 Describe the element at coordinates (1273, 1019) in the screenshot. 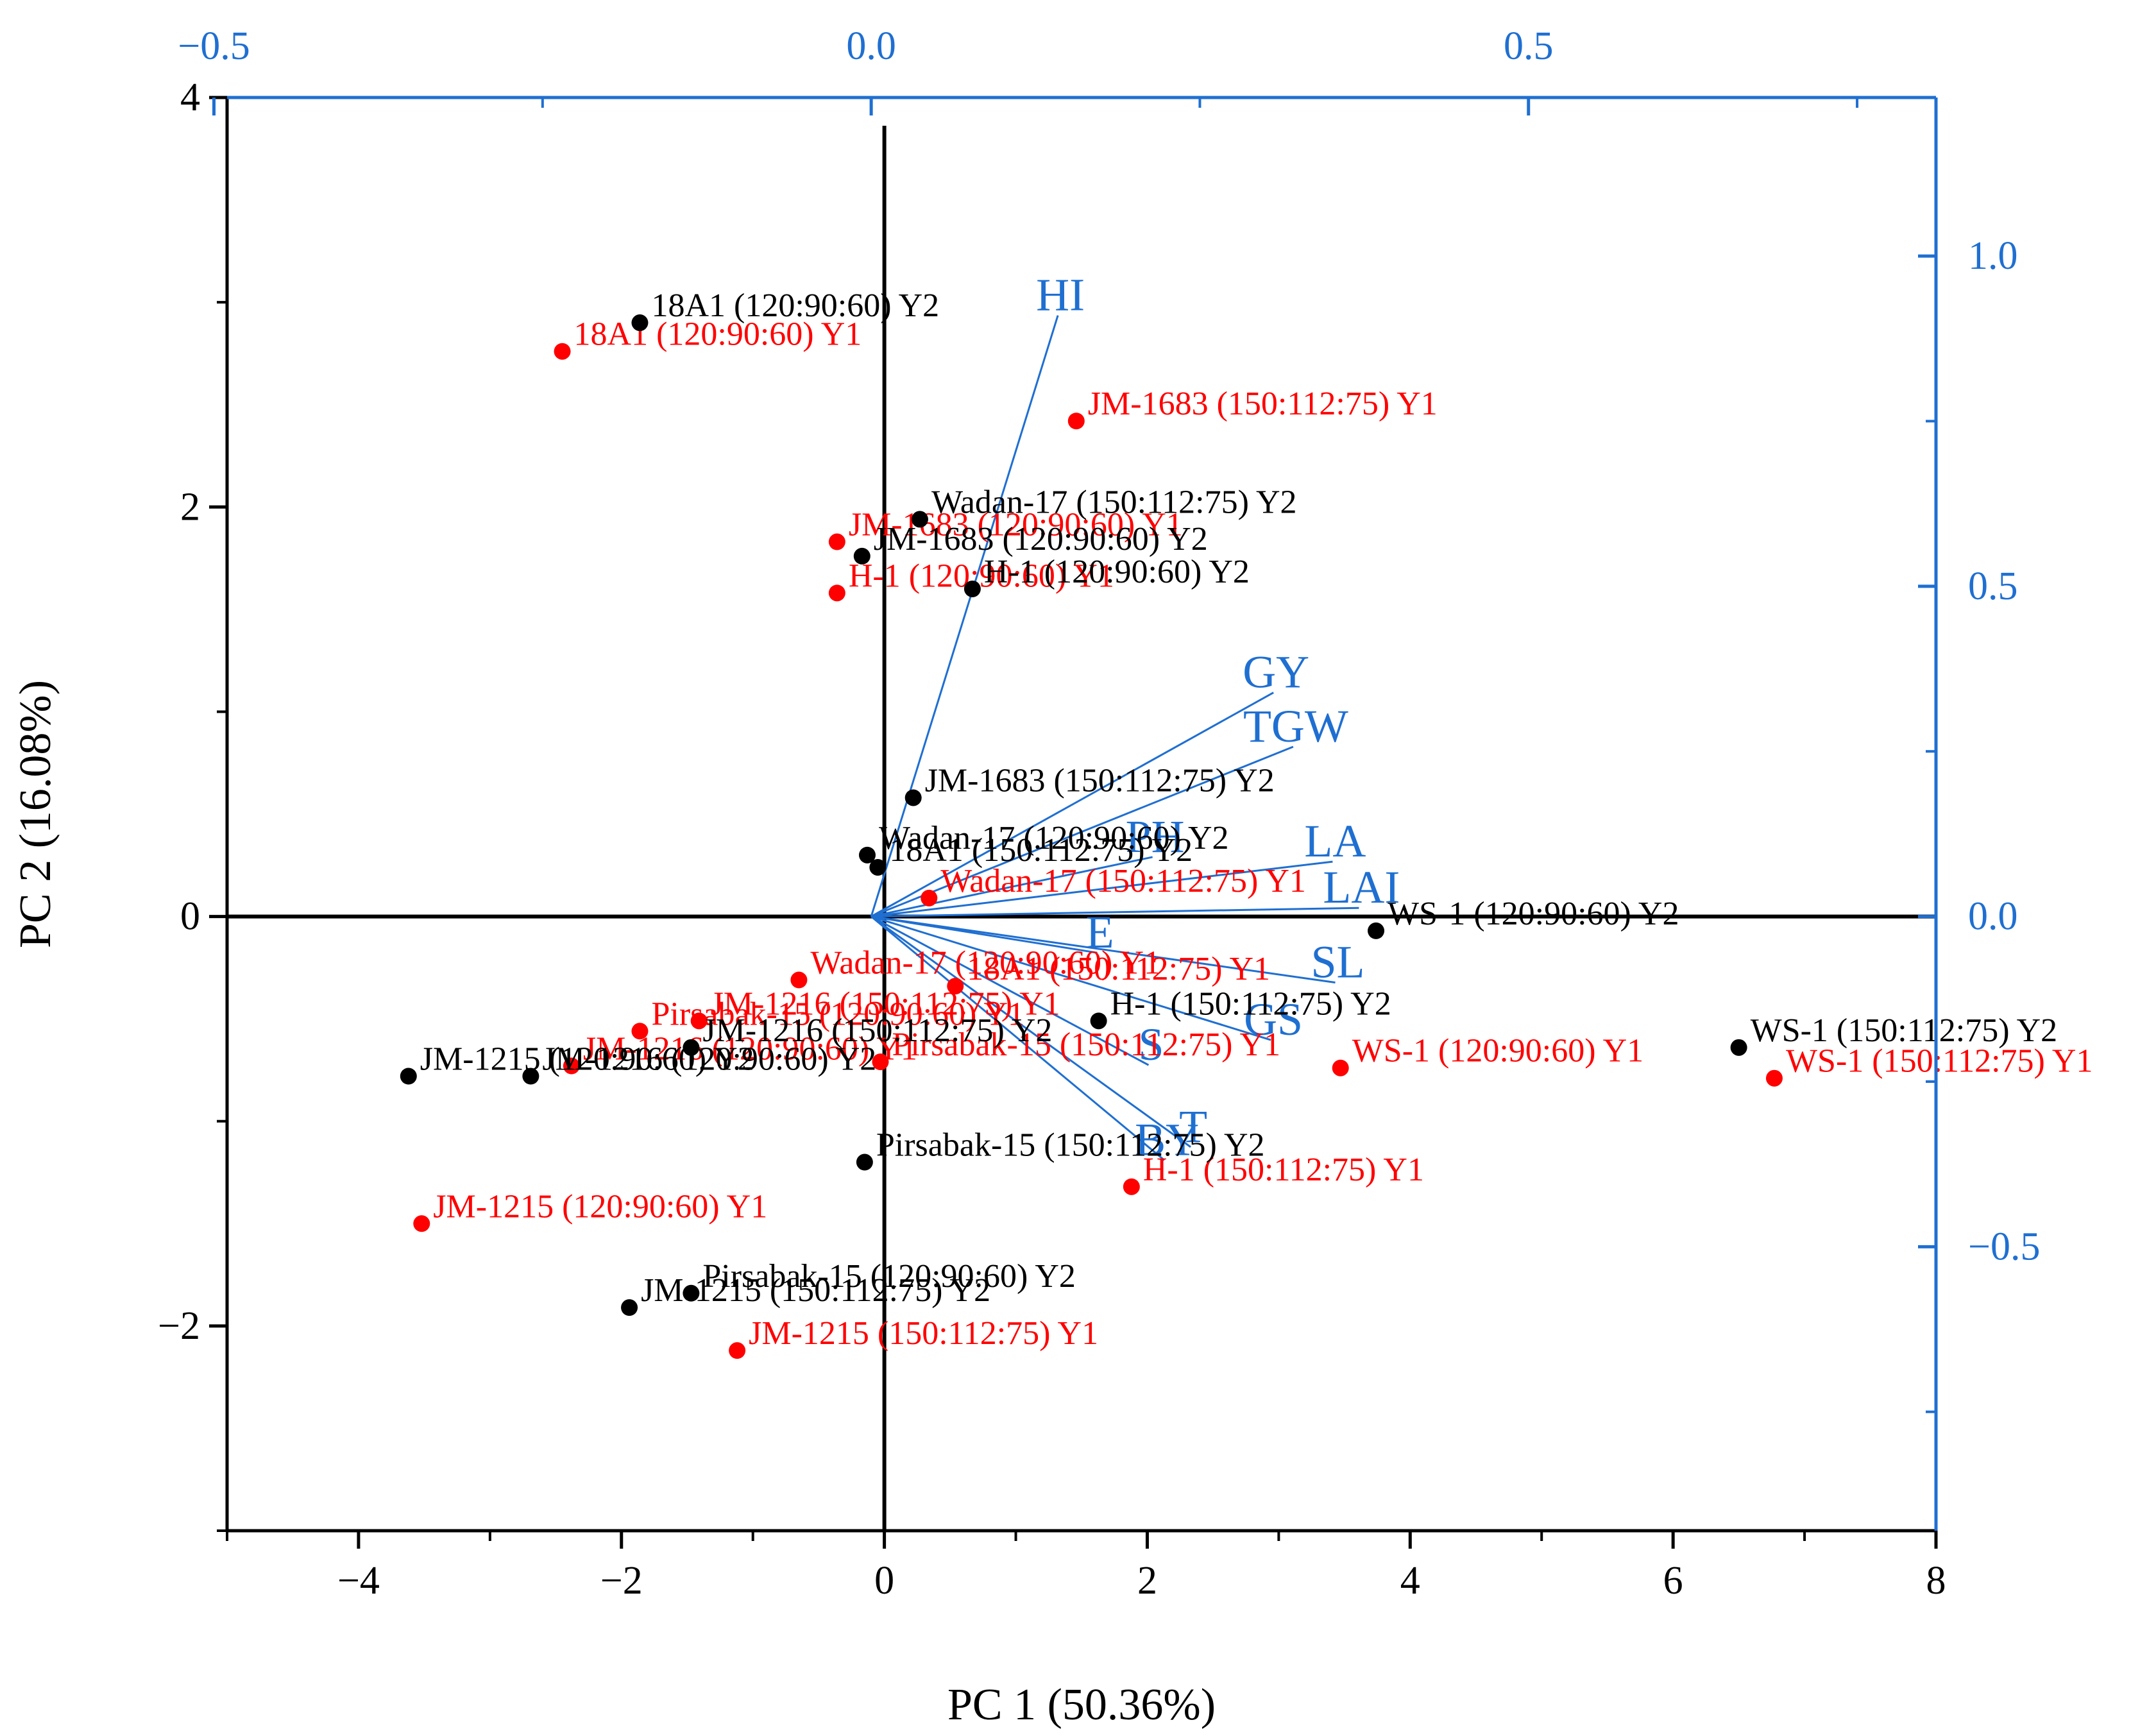

I see `loading-label: GS` at that location.